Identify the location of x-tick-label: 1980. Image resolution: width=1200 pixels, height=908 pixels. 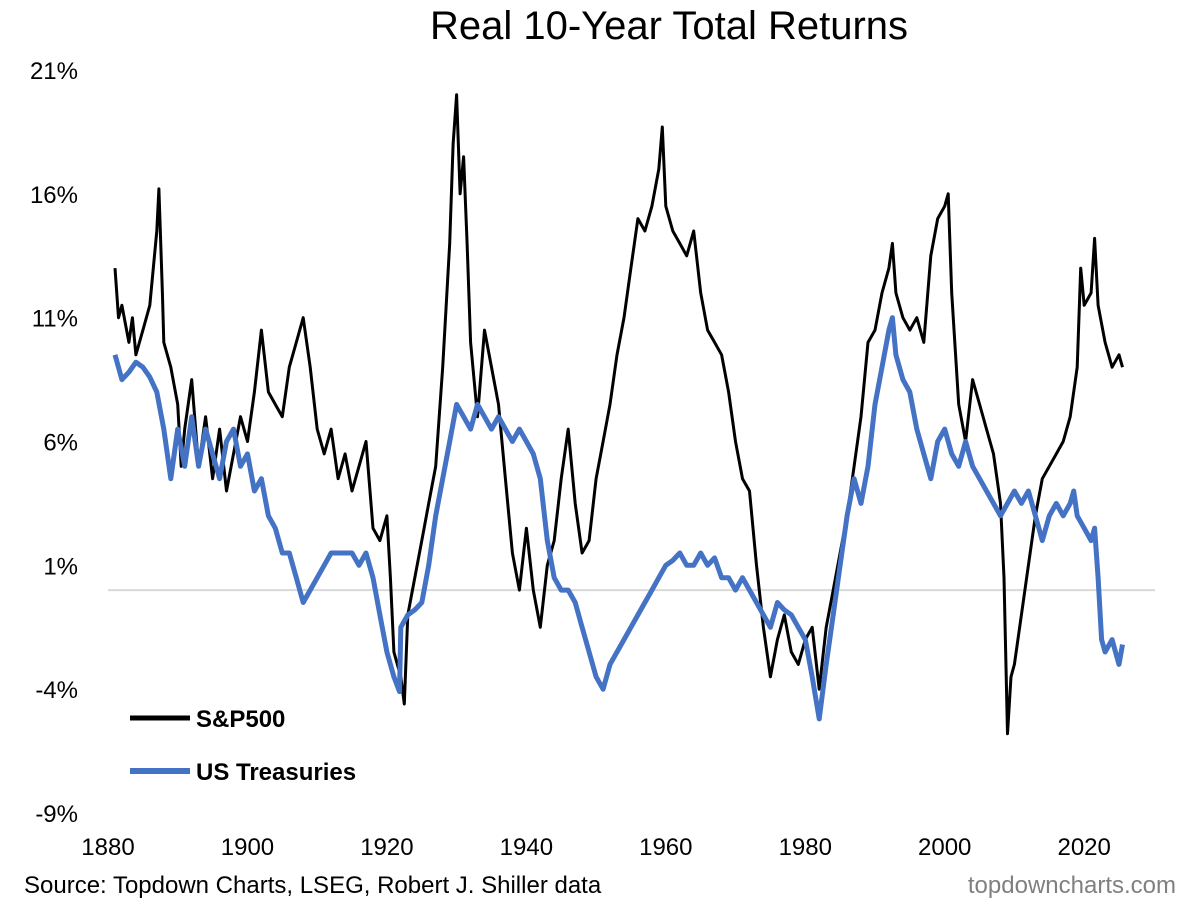
(805, 847).